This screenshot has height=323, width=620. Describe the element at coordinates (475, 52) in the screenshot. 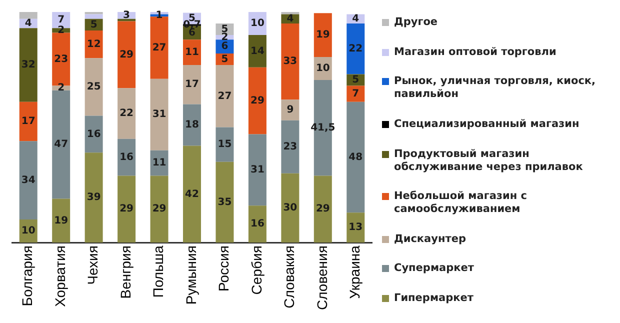

I see `legend-label: Магазин оптовой торговли` at that location.